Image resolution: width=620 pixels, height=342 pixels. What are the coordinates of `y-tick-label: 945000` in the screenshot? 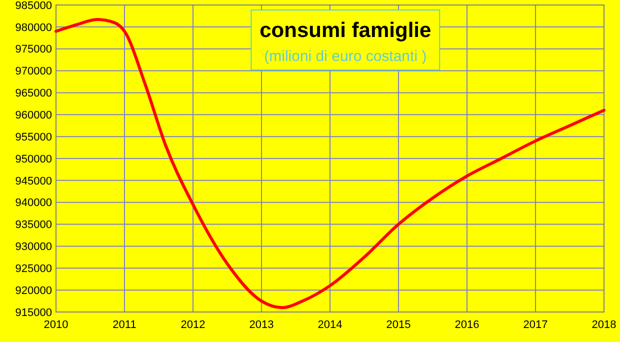 It's located at (33, 181).